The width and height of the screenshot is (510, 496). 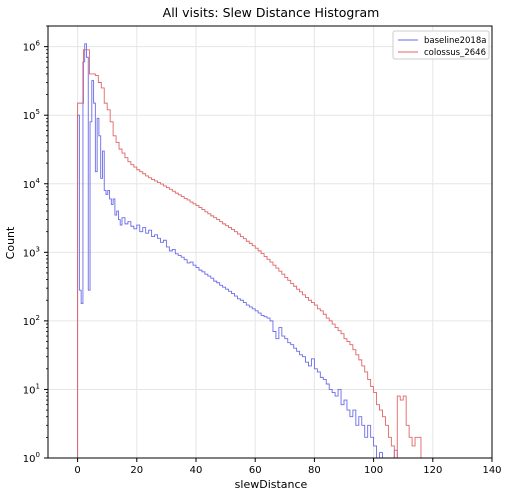 What do you see at coordinates (271, 12) in the screenshot?
I see `chart-title: All visits: Slew Distance Histogram` at bounding box center [271, 12].